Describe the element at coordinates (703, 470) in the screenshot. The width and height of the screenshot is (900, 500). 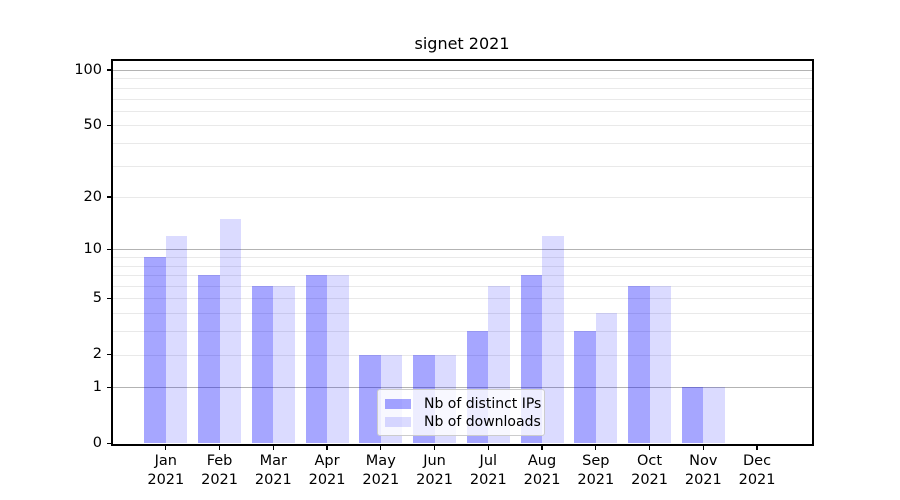
I see `x-tick-label-nov-2021: Nov 2021` at that location.